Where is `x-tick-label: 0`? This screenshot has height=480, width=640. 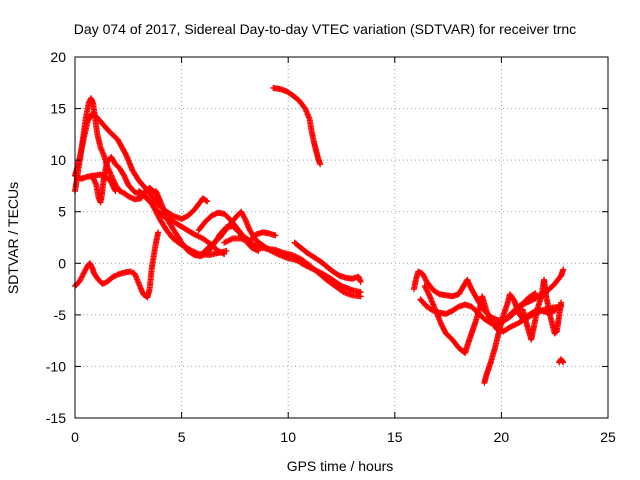 x-tick-label: 0 is located at coordinates (75, 437).